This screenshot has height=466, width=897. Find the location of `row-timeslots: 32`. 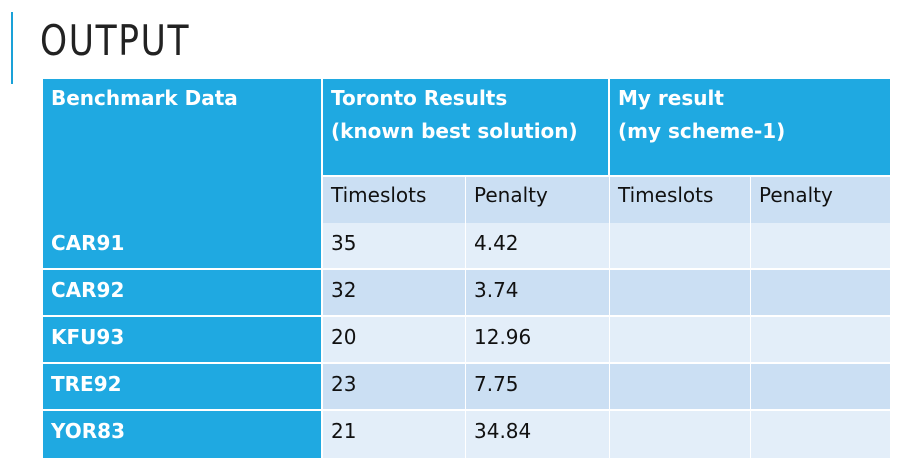

row-timeslots: 32 is located at coordinates (394, 293).